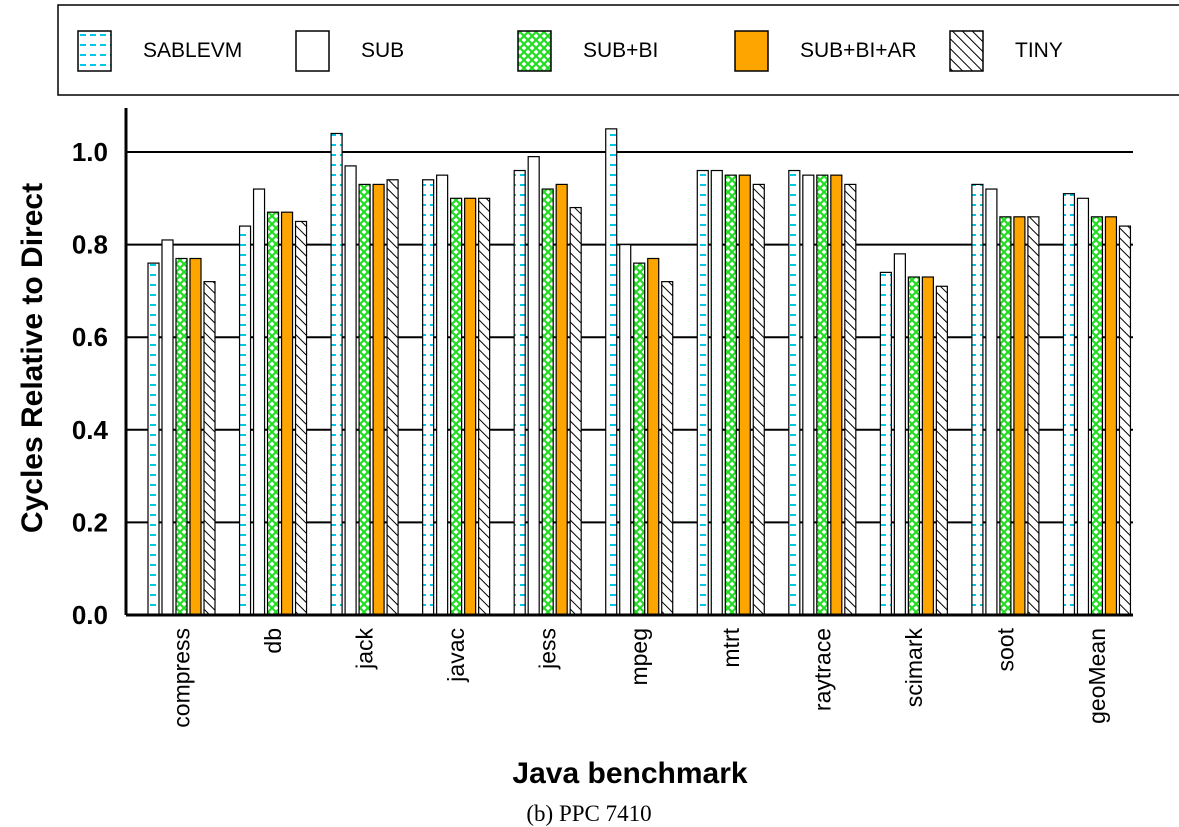  What do you see at coordinates (1039, 50) in the screenshot?
I see `legend-label-tiny: TINY` at bounding box center [1039, 50].